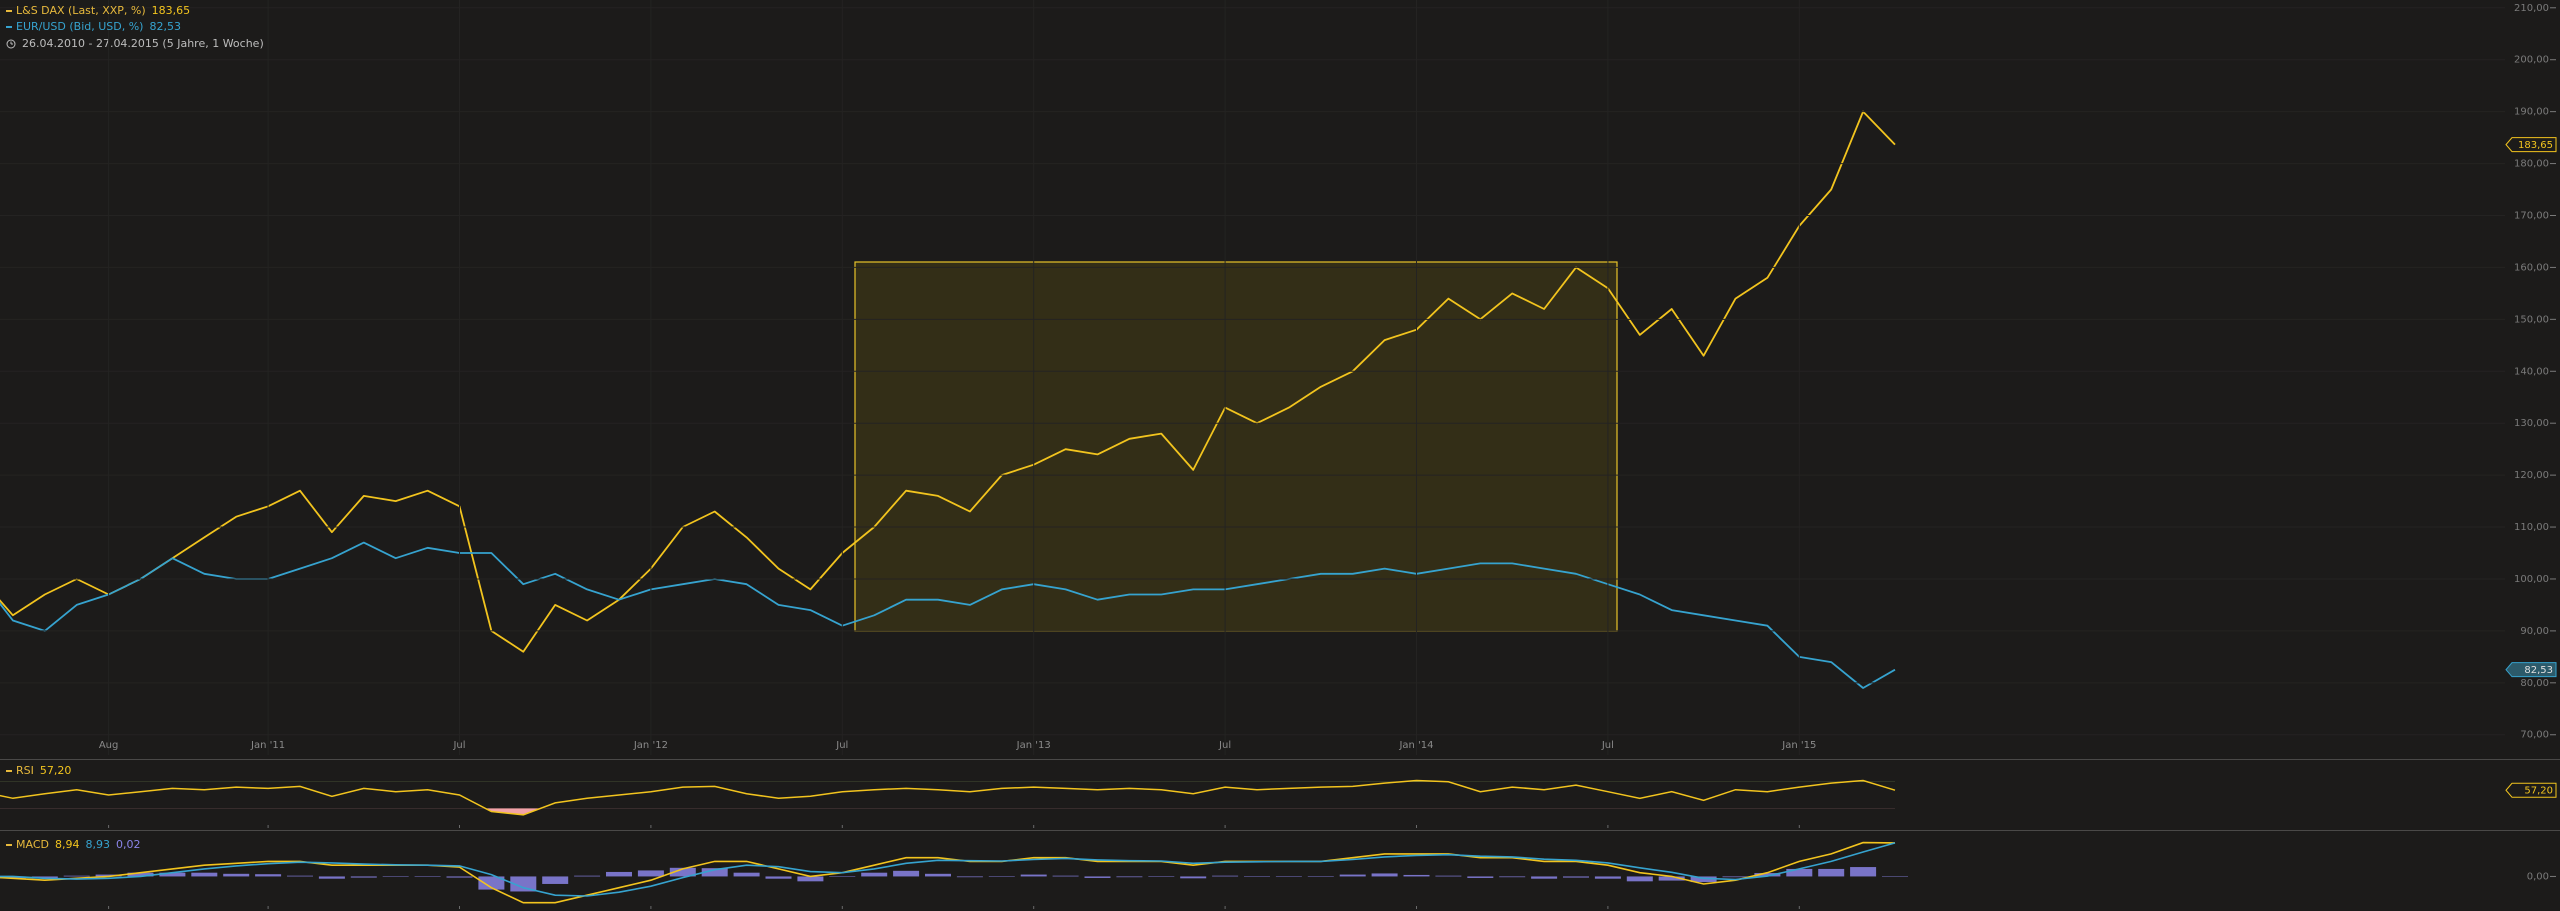 The image size is (2560, 911). I want to click on legend-label: MACD, so click(32, 844).